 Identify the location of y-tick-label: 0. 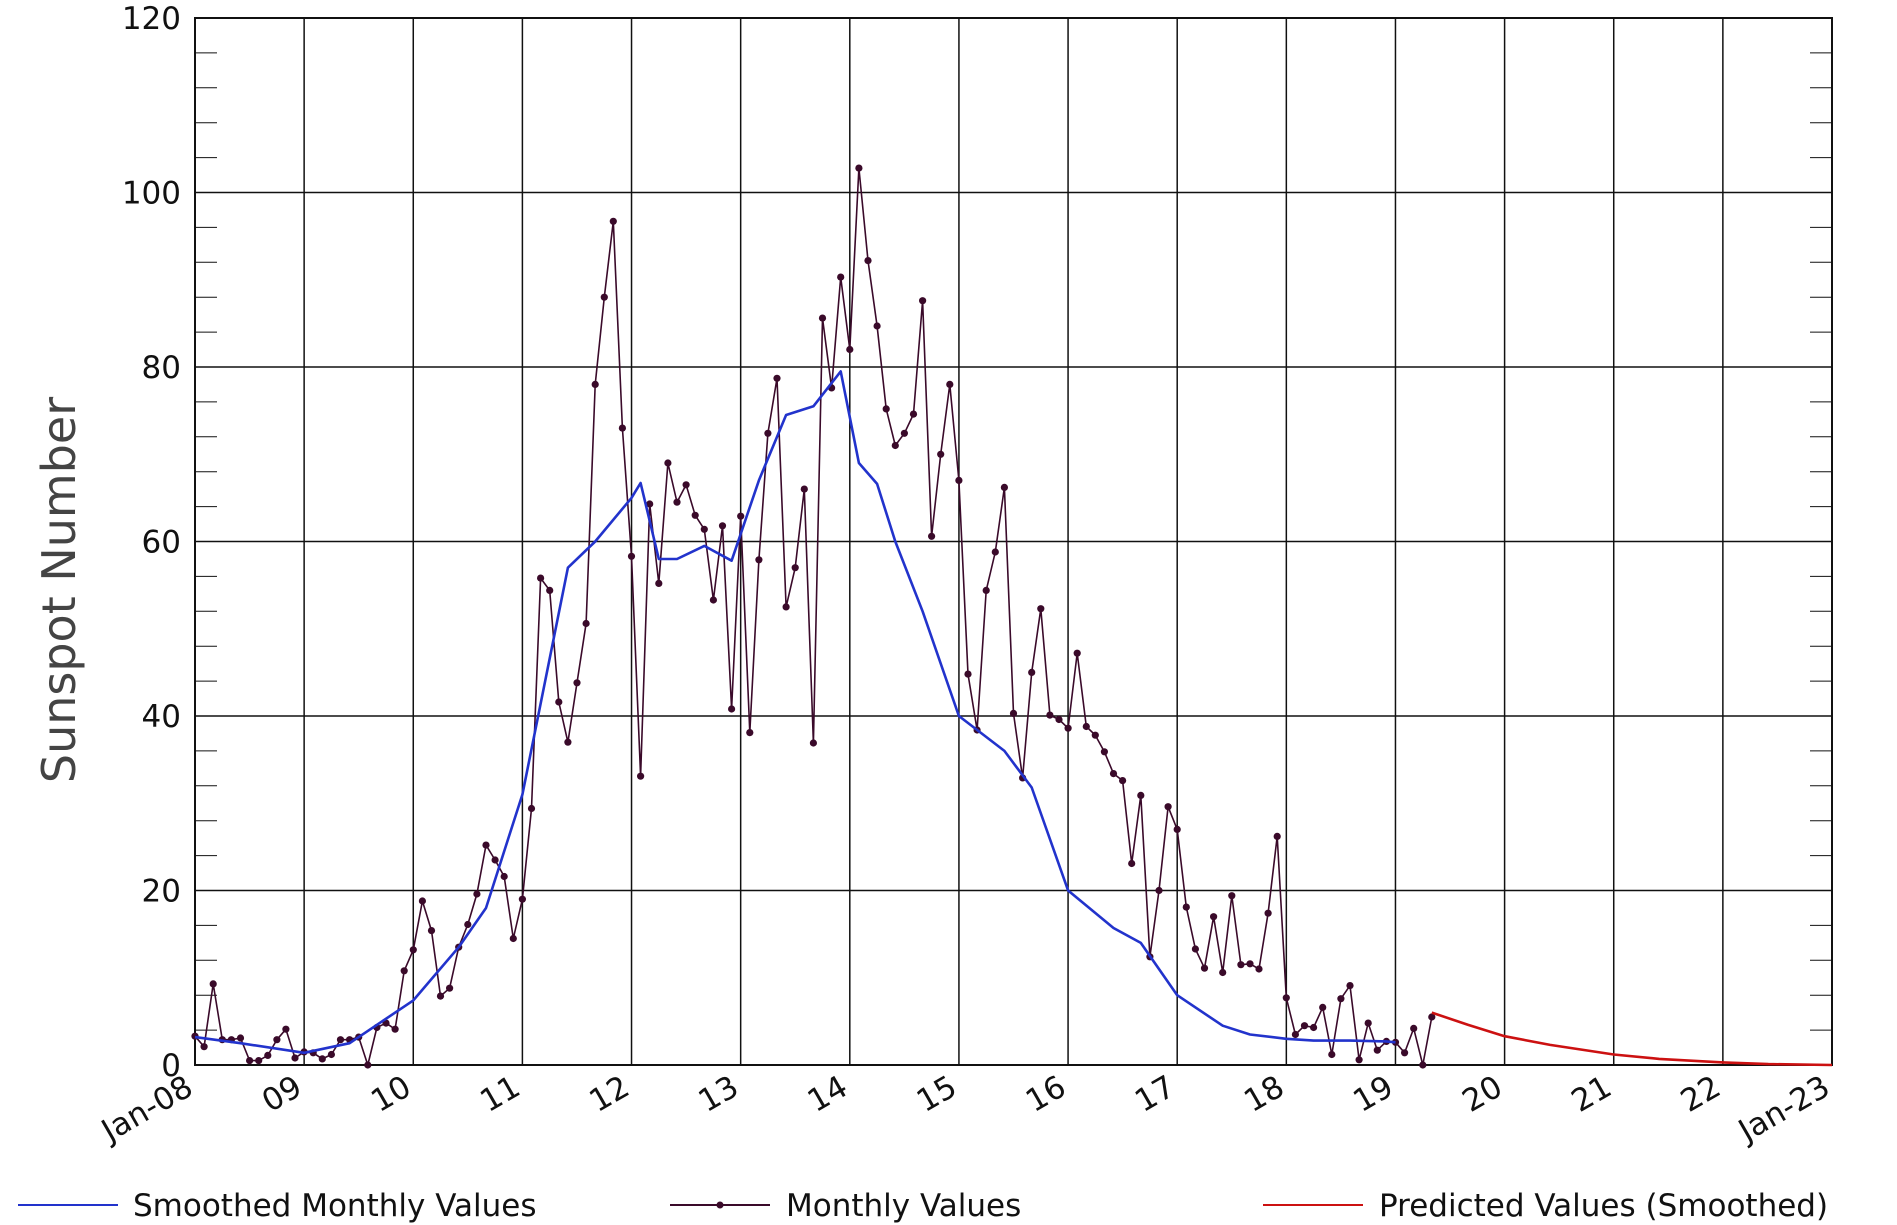
(171, 1066).